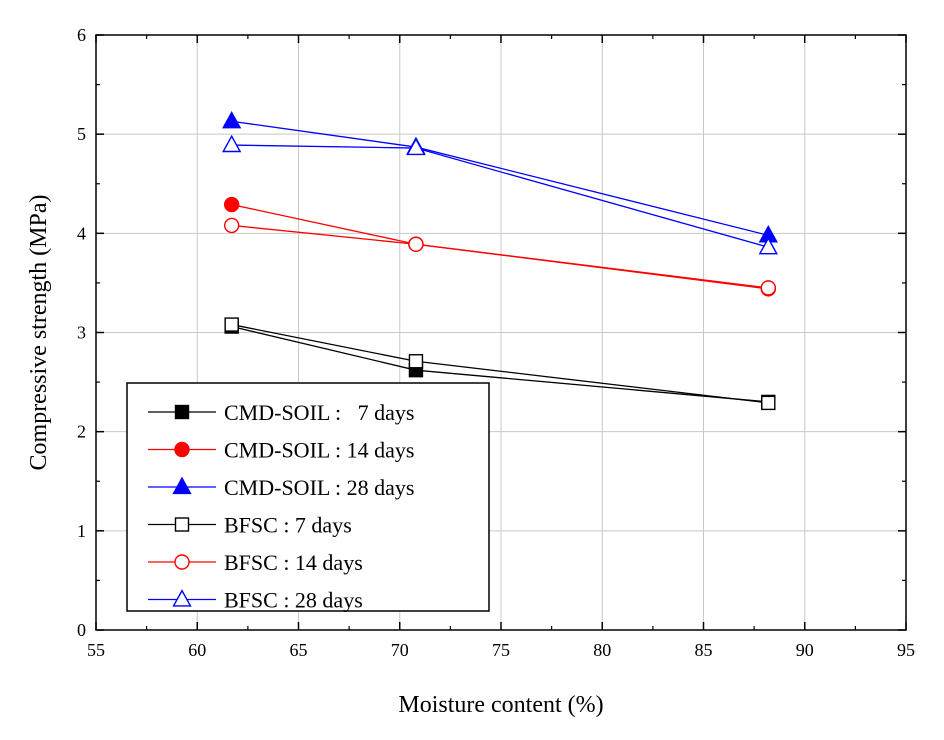 This screenshot has height=740, width=944. What do you see at coordinates (400, 650) in the screenshot?
I see `x-tick-label: 70` at bounding box center [400, 650].